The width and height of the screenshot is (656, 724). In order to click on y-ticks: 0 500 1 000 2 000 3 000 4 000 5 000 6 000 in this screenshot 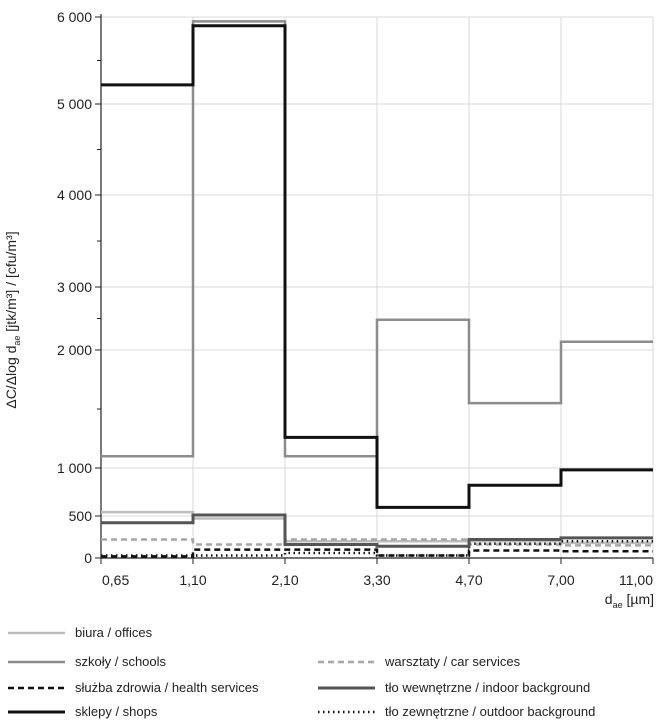, I will do `click(79, 287)`.